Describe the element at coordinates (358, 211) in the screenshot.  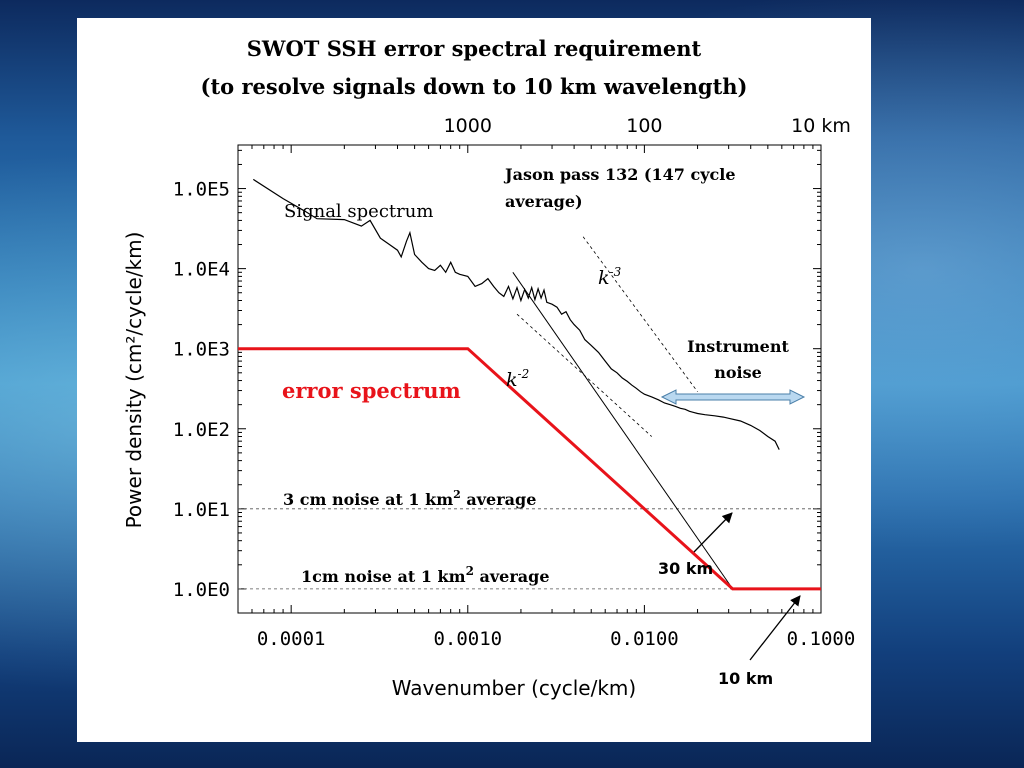
I see `signal-spectrum-label: Signal spectrum` at that location.